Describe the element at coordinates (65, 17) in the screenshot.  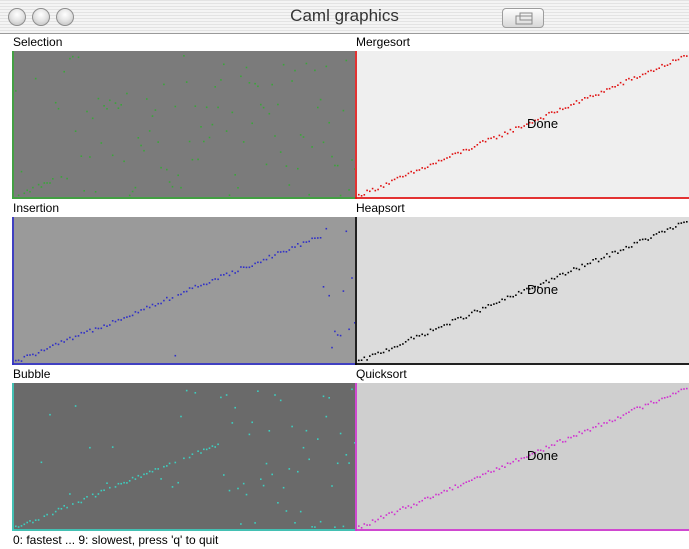
I see `zoom-button` at that location.